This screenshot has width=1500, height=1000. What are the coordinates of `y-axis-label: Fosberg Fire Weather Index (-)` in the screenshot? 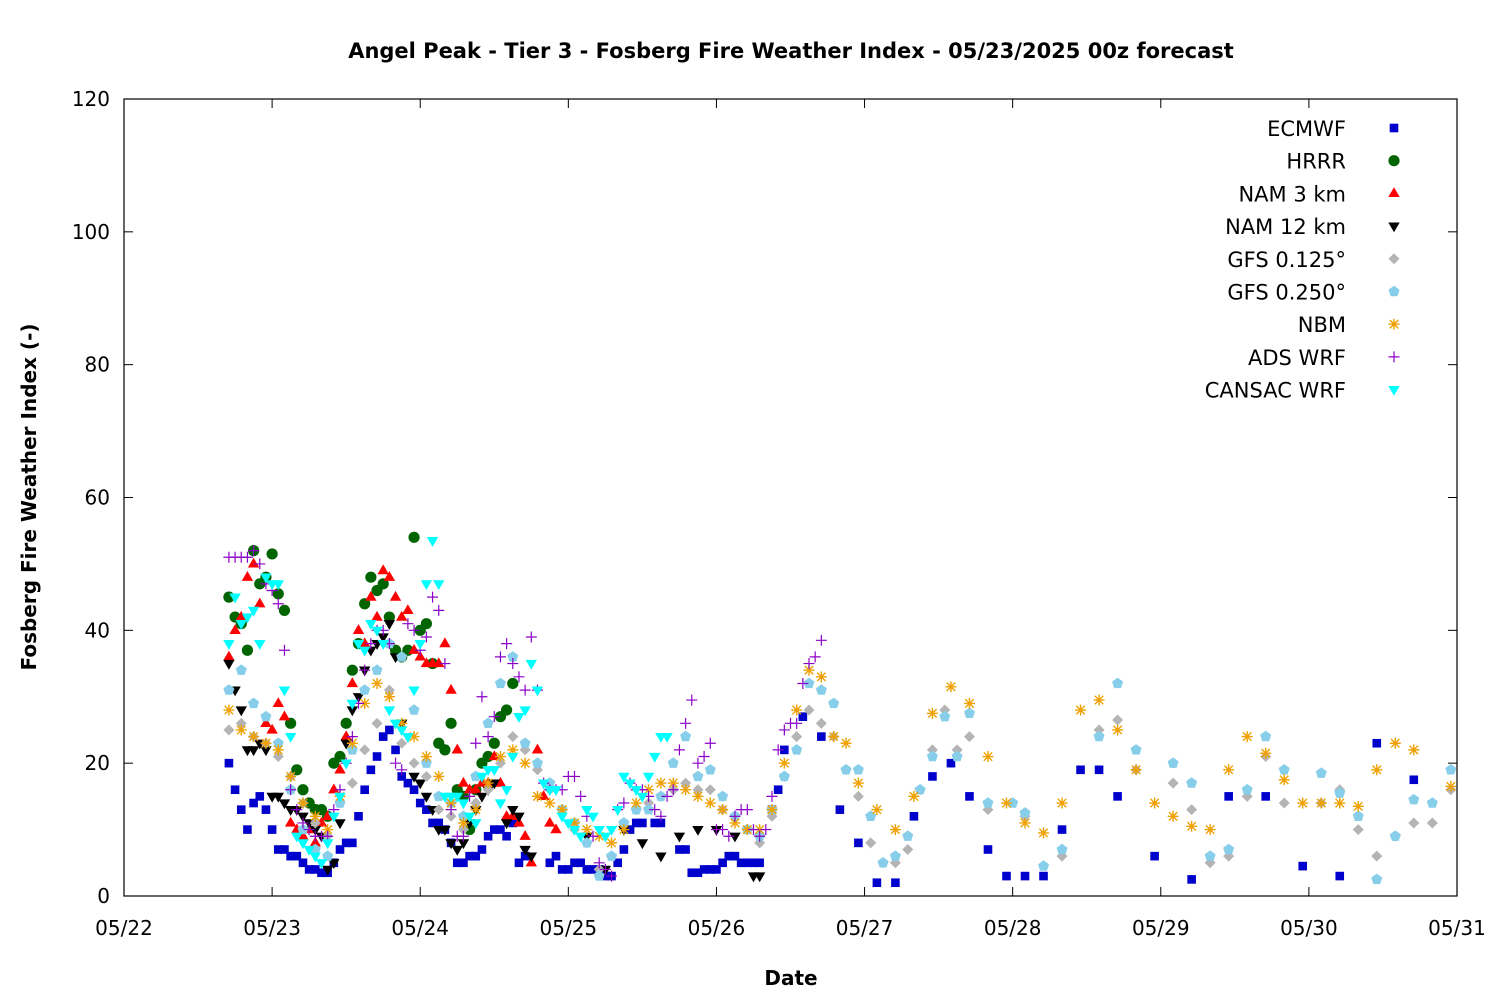 It's located at (29, 496).